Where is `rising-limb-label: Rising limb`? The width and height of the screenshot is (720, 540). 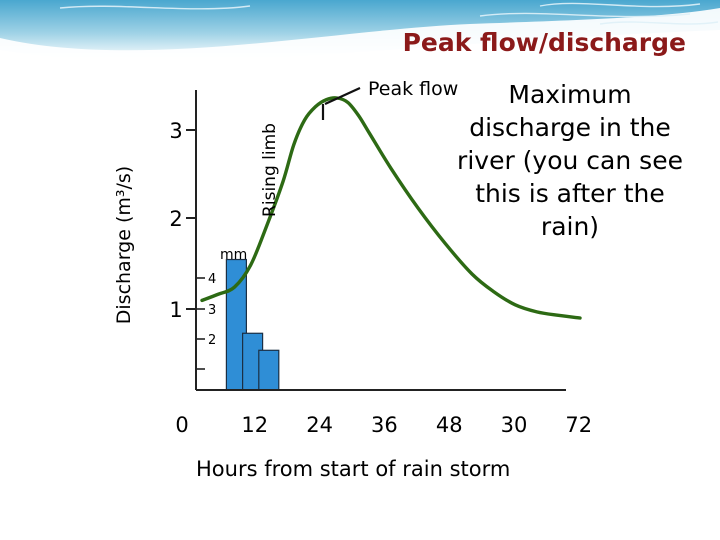
rising-limb-label: Rising limb is located at coordinates (270, 170).